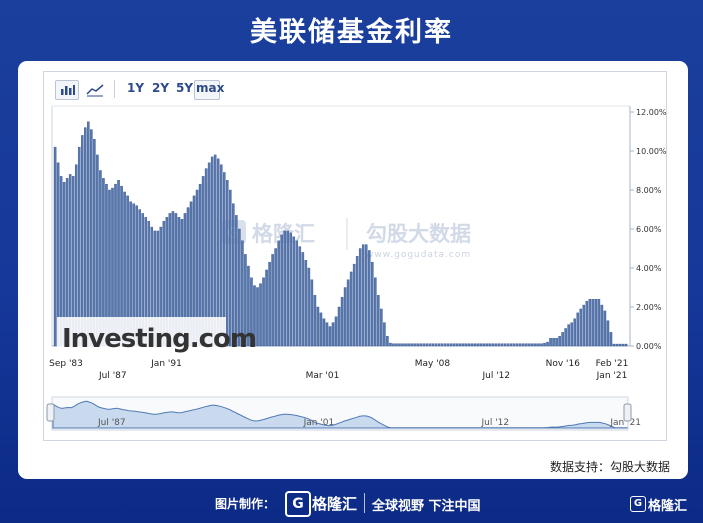 Image resolution: width=703 pixels, height=523 pixels. I want to click on navigator-left-handle, so click(50, 412).